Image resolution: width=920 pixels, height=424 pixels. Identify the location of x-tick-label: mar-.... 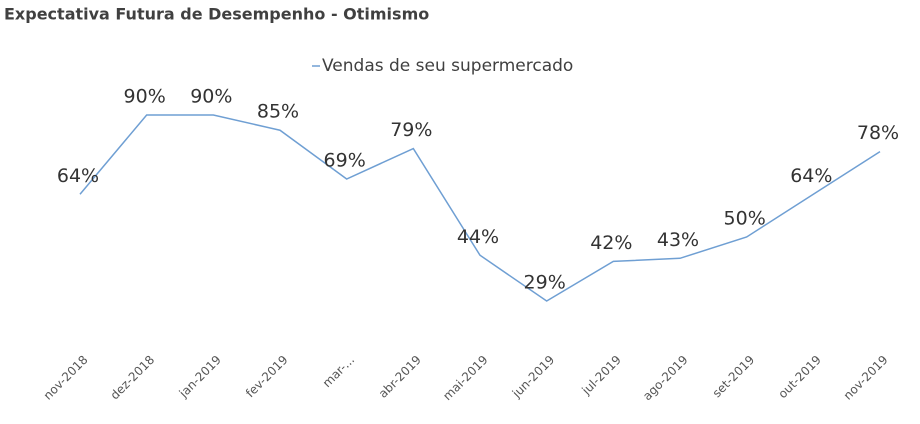
(338, 371).